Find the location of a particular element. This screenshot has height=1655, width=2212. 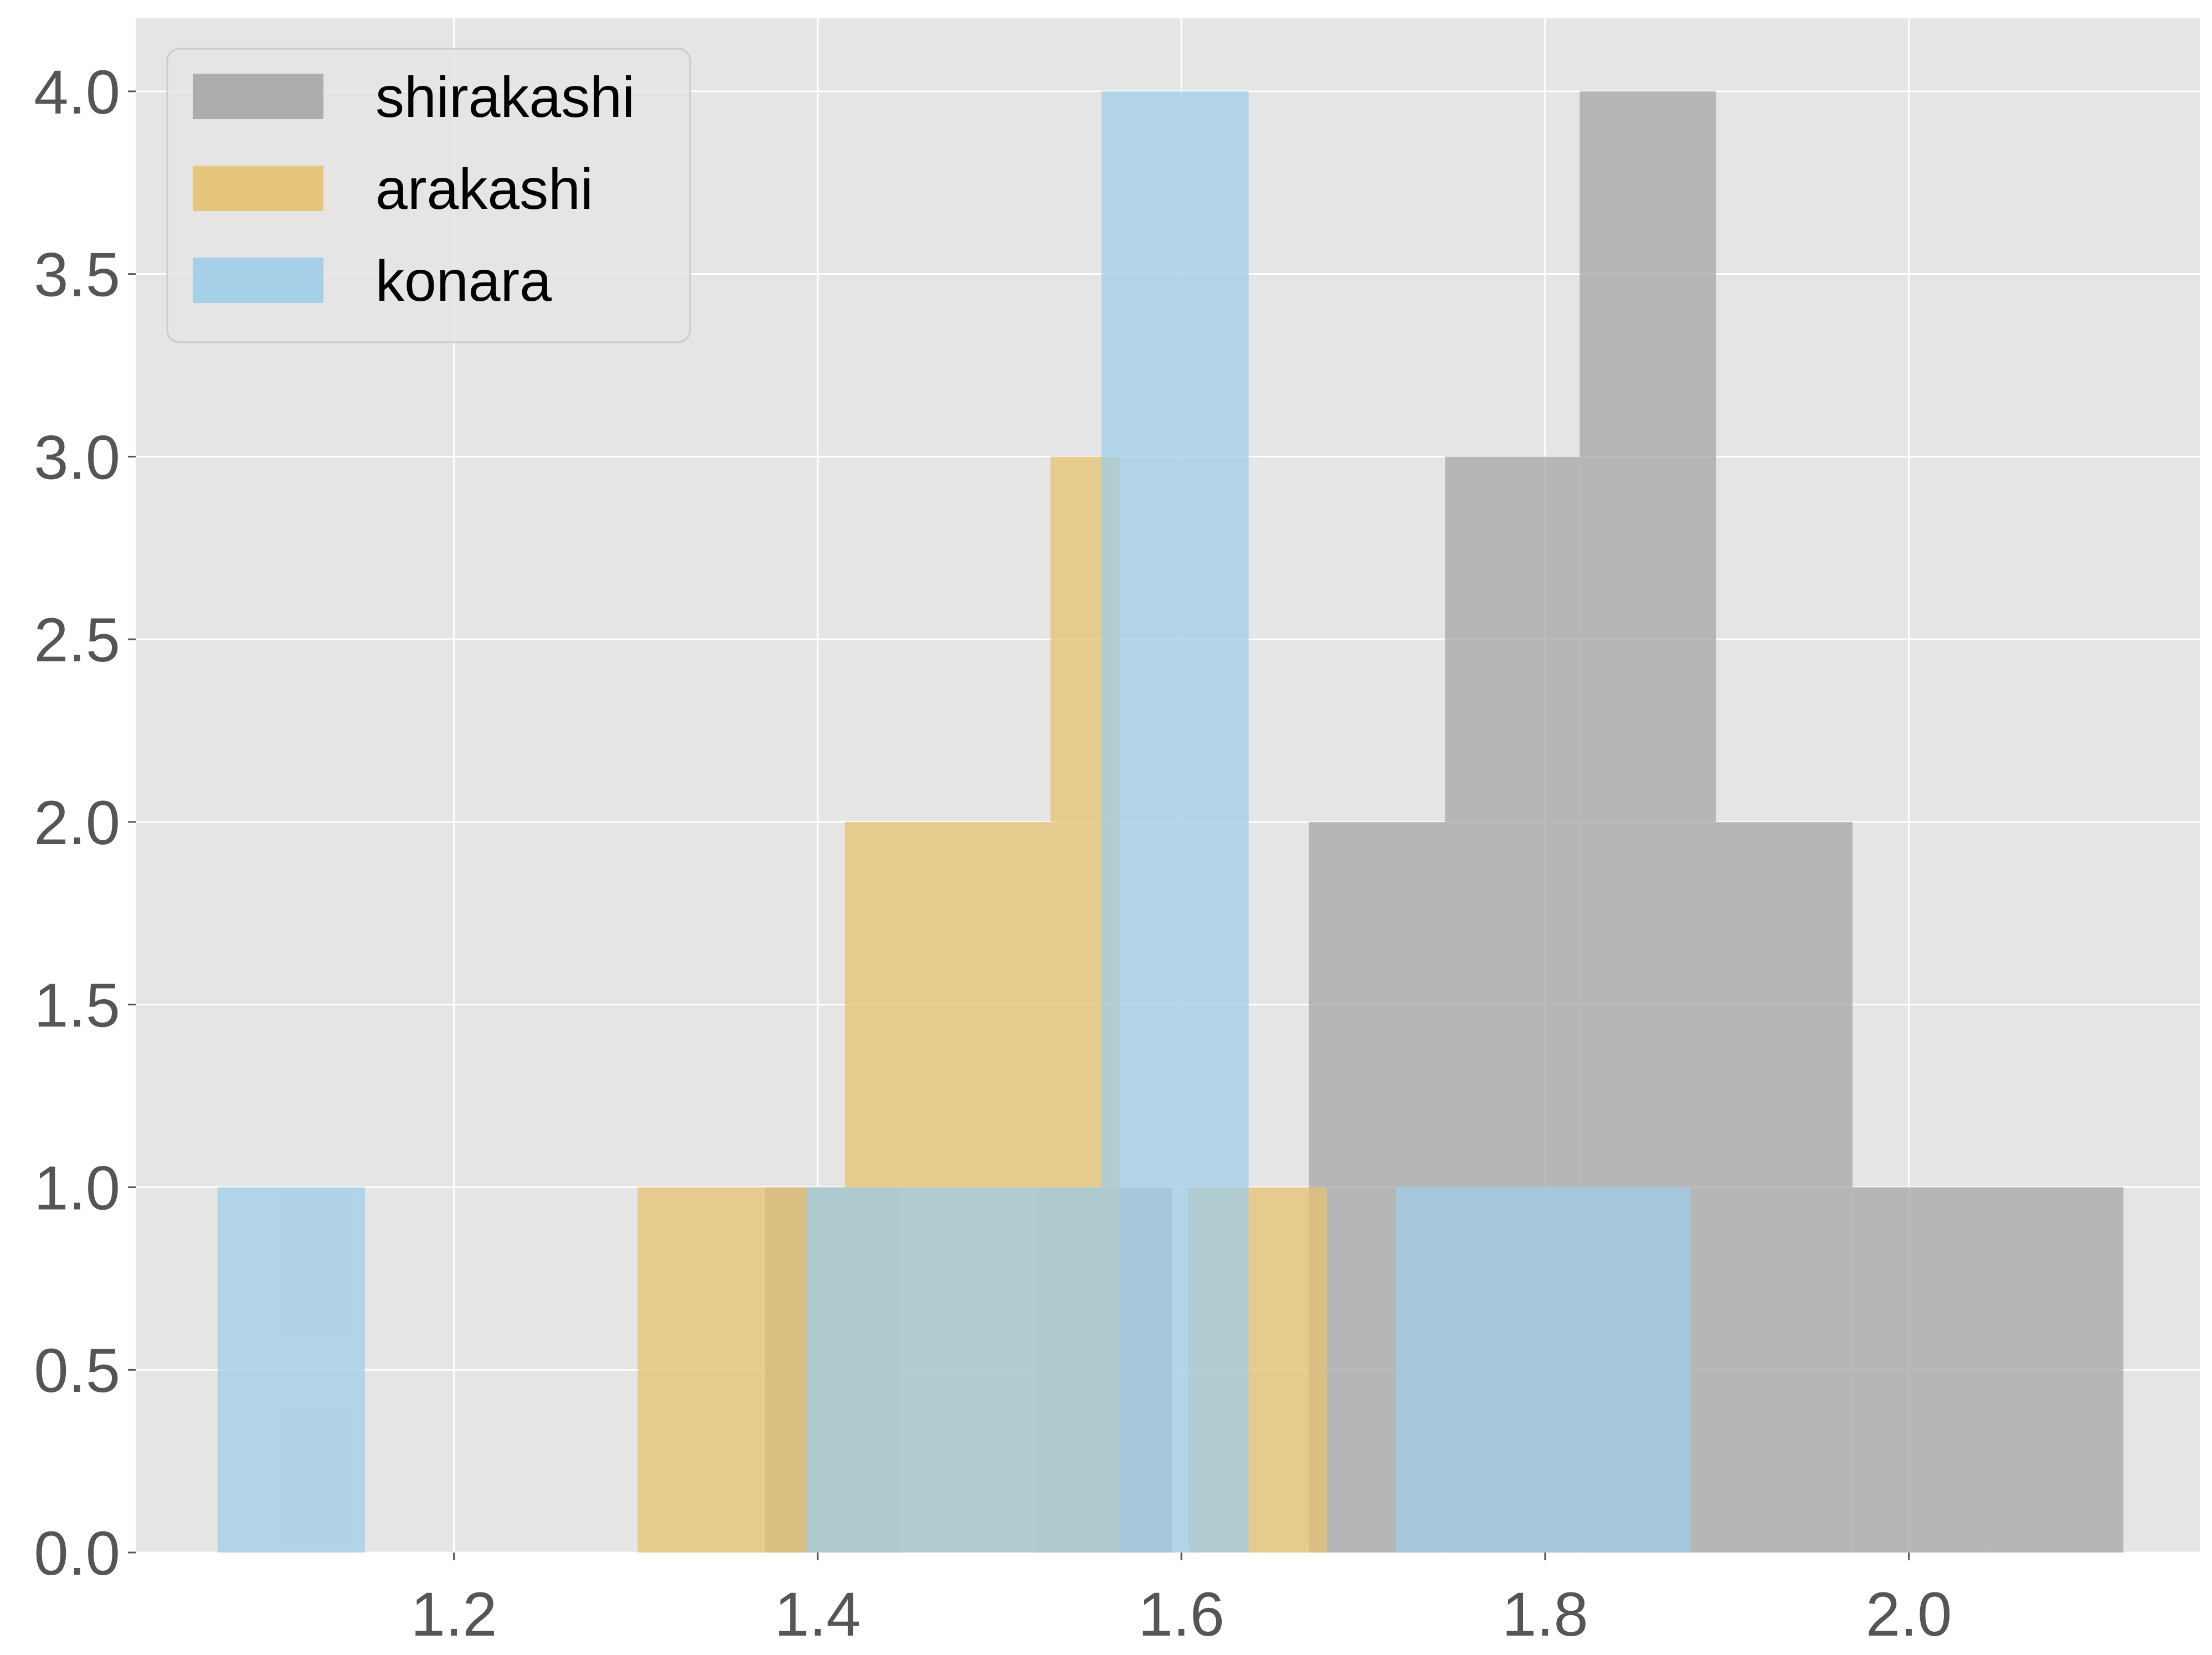

y-tick-label: 1.5 is located at coordinates (77, 1005).